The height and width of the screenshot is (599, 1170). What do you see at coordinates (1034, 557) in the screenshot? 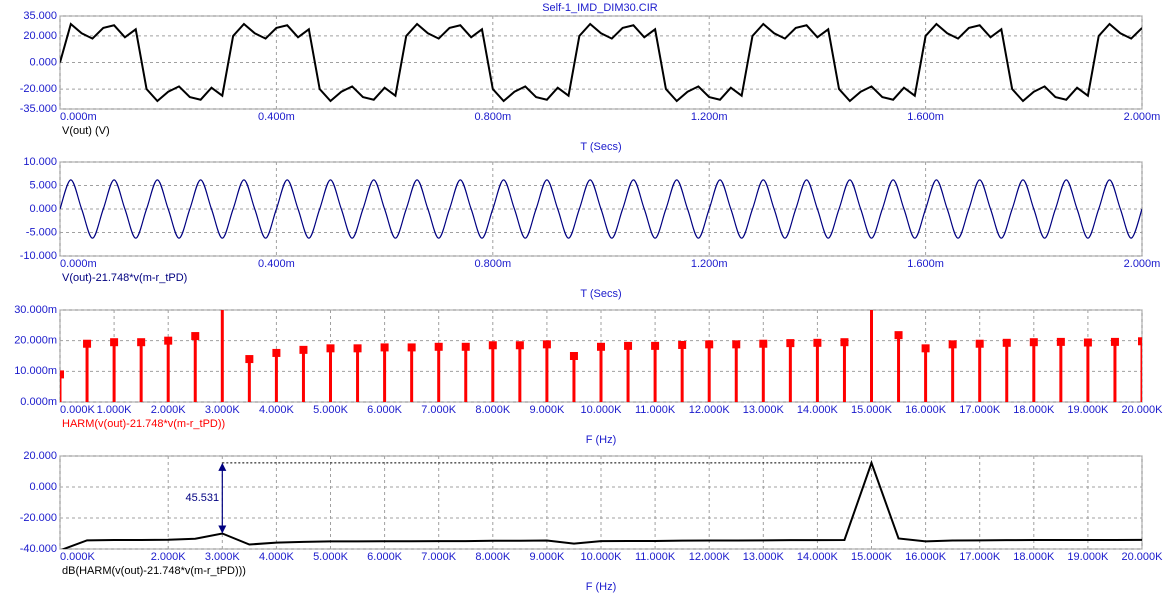
I see `x-tick-label: 18.000K` at bounding box center [1034, 557].